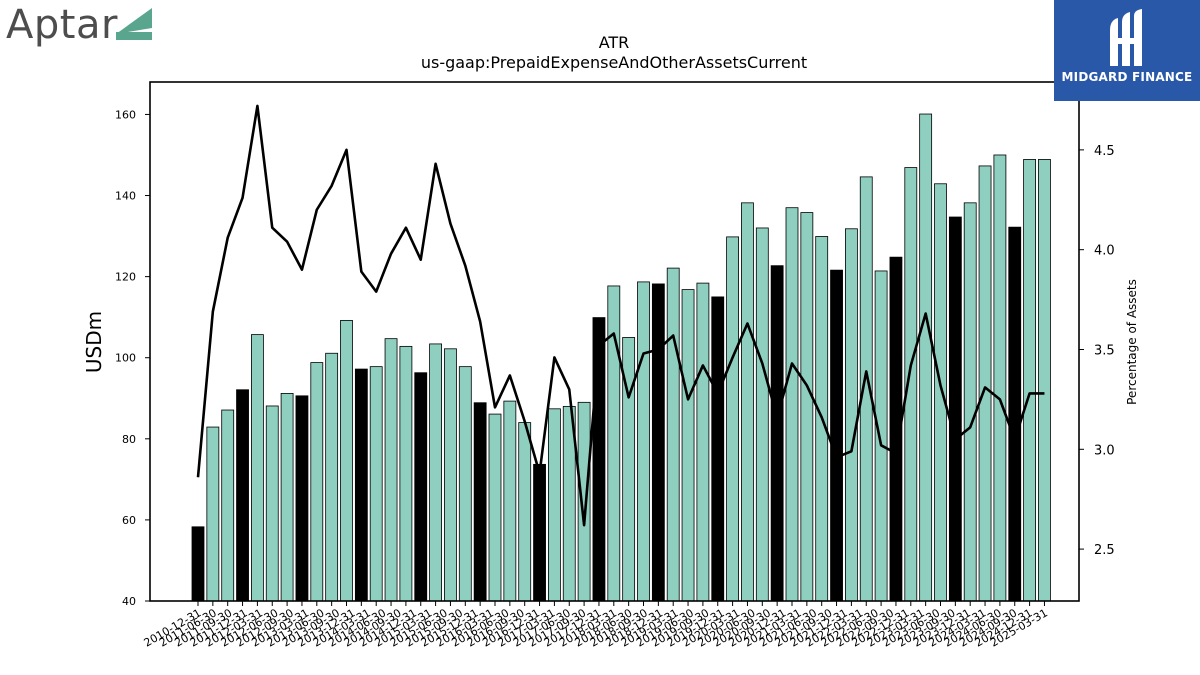 This screenshot has height=675, width=1200. I want to click on y2-tick-label: 3.0, so click(1104, 450).